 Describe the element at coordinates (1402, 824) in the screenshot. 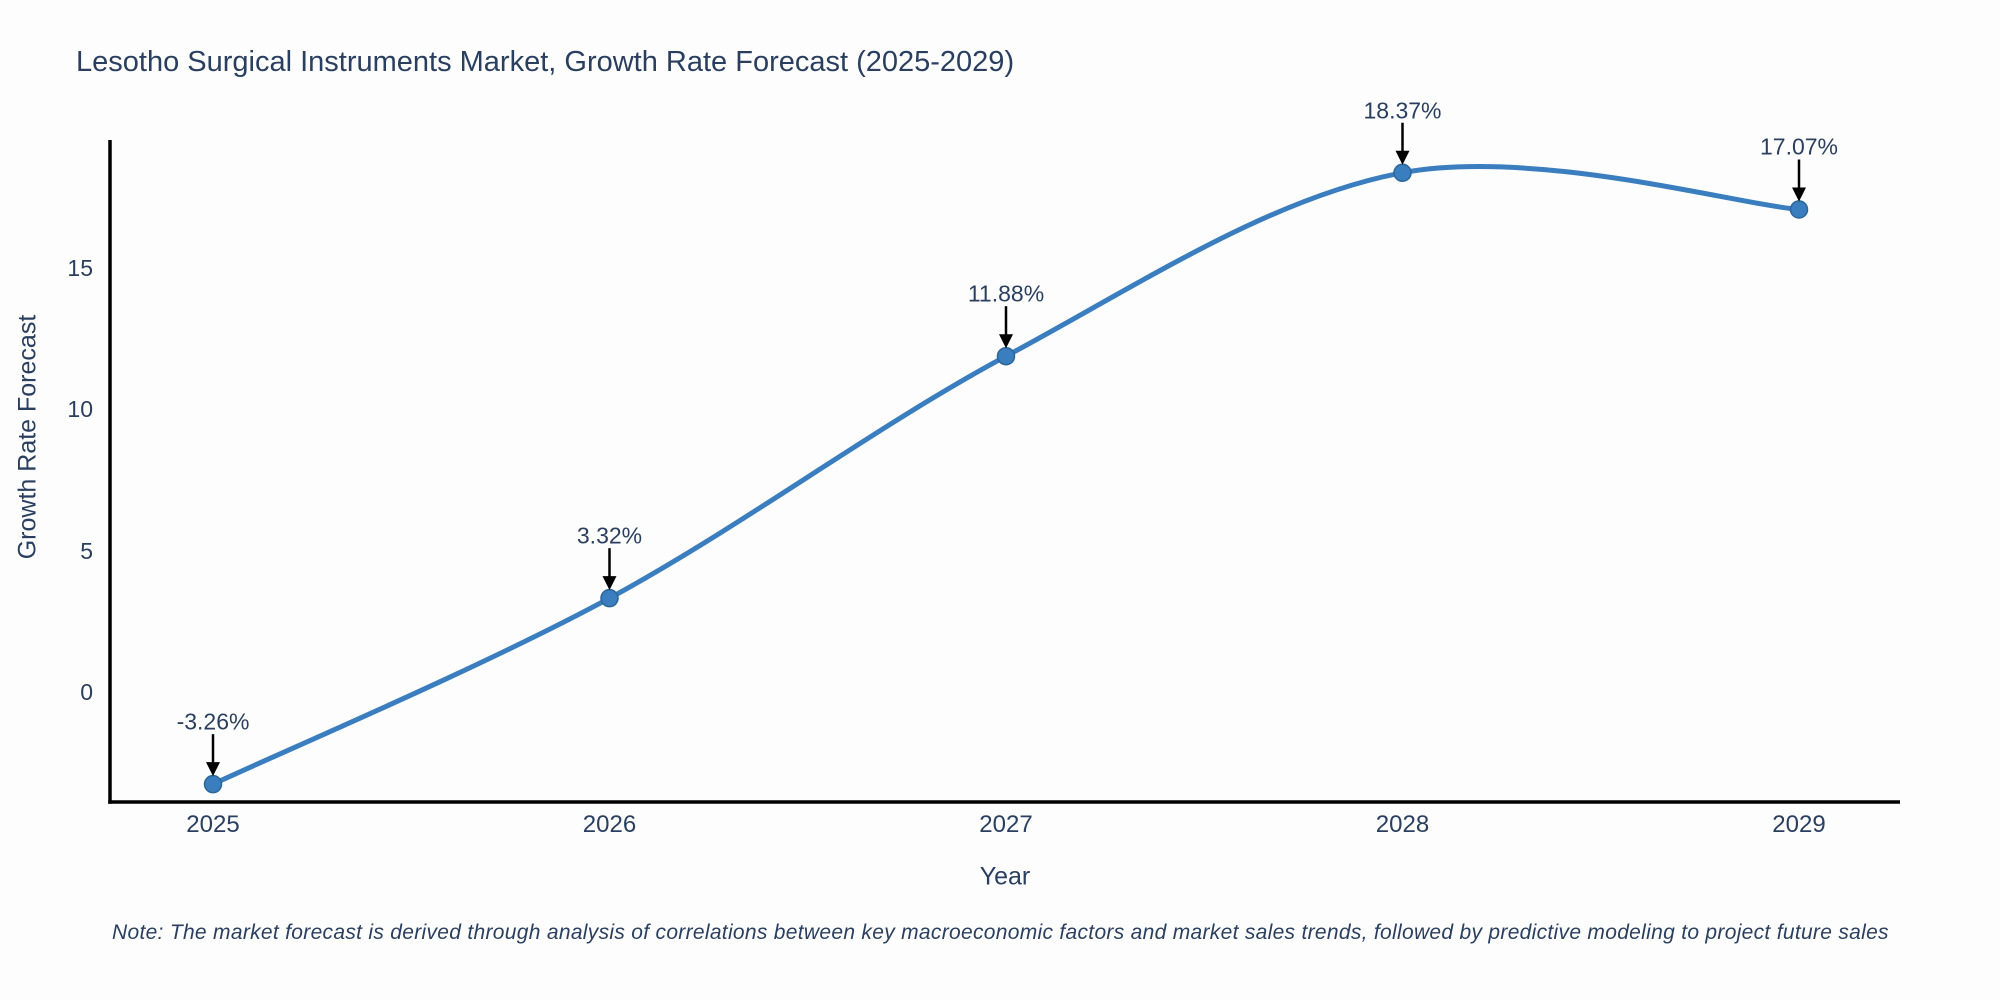

I see `x-tick-label: 2028` at that location.